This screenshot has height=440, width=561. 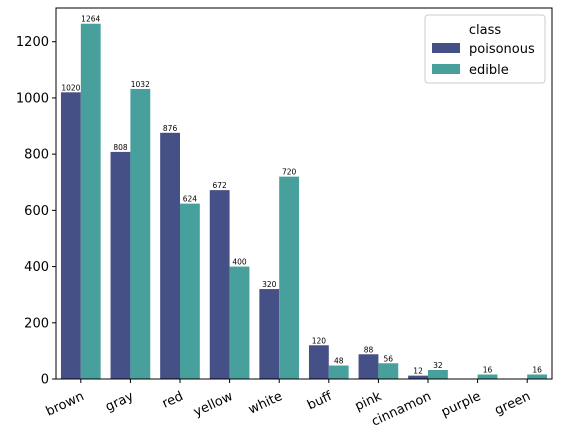 What do you see at coordinates (289, 277) in the screenshot?
I see `bar-edible-white` at bounding box center [289, 277].